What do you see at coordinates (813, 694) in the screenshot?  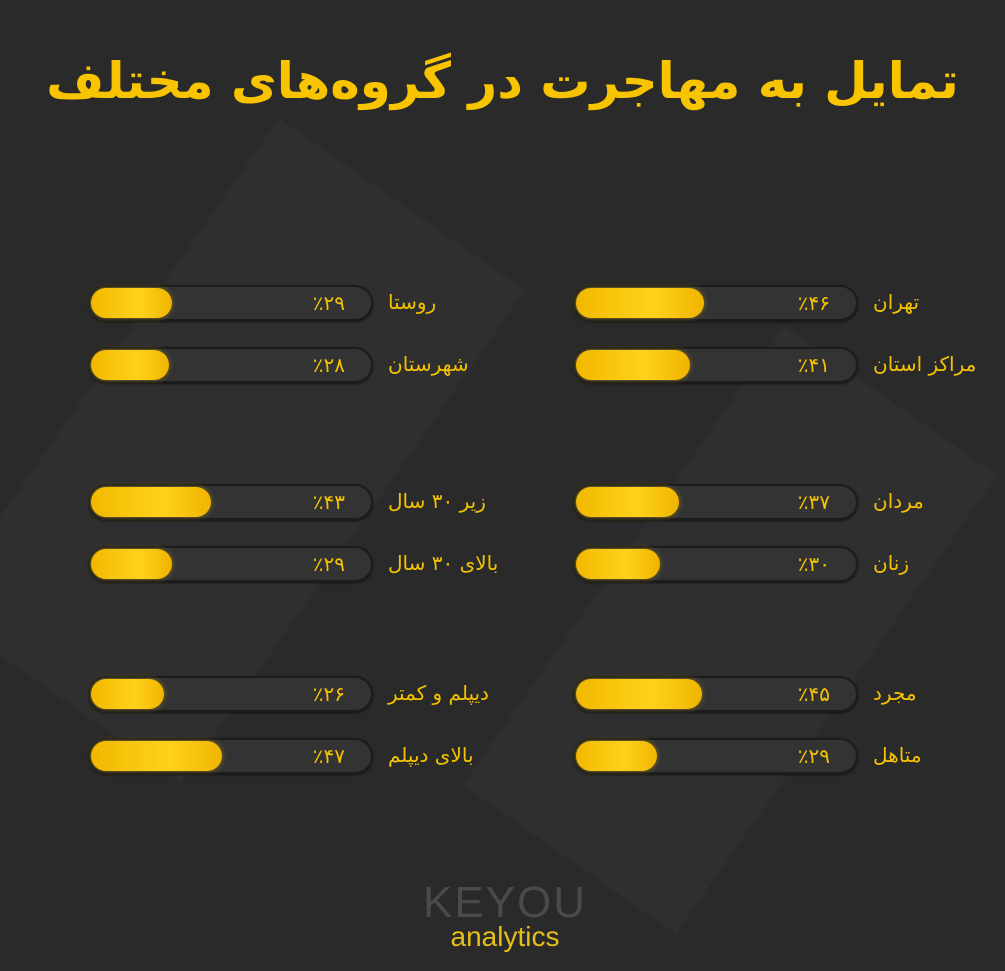 I see `bar-value-label: ٪۴۵` at bounding box center [813, 694].